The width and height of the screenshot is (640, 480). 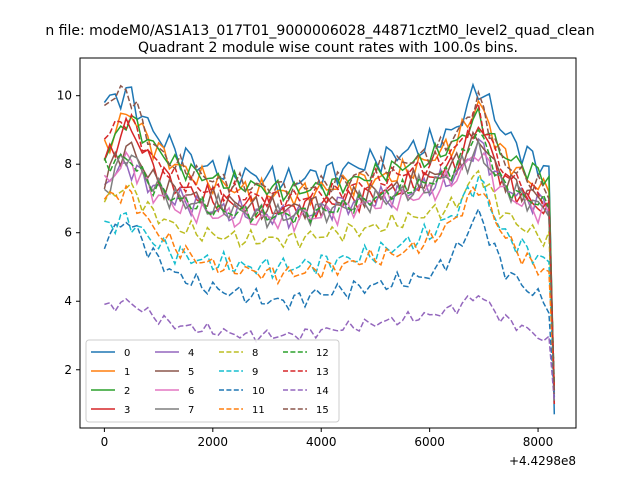 I want to click on legend-label-1: 1, so click(x=127, y=372).